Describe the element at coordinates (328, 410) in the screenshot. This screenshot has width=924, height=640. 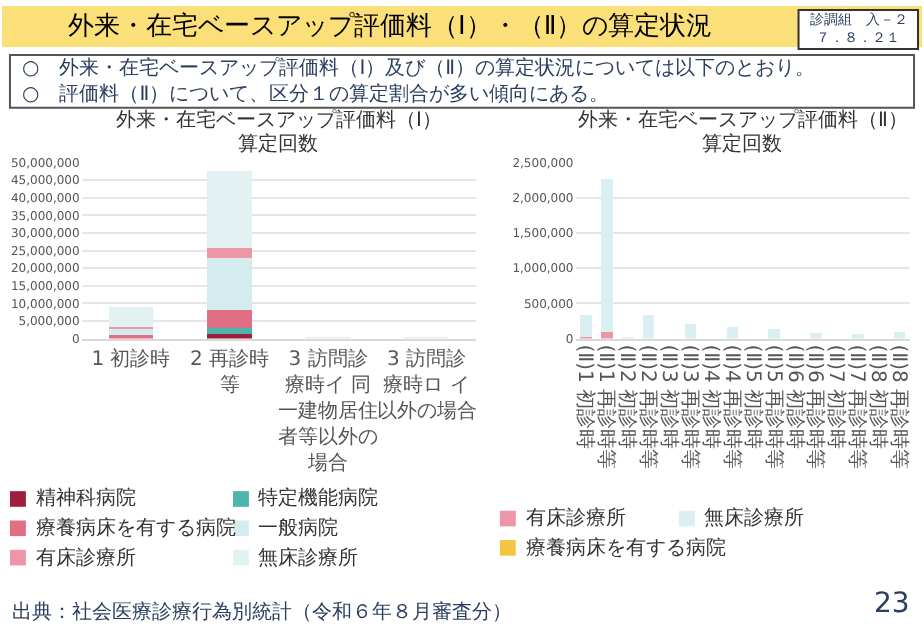
I see `x-tick-label: 3 訪問診療時イ 同一建物居住者等以外の場合` at that location.